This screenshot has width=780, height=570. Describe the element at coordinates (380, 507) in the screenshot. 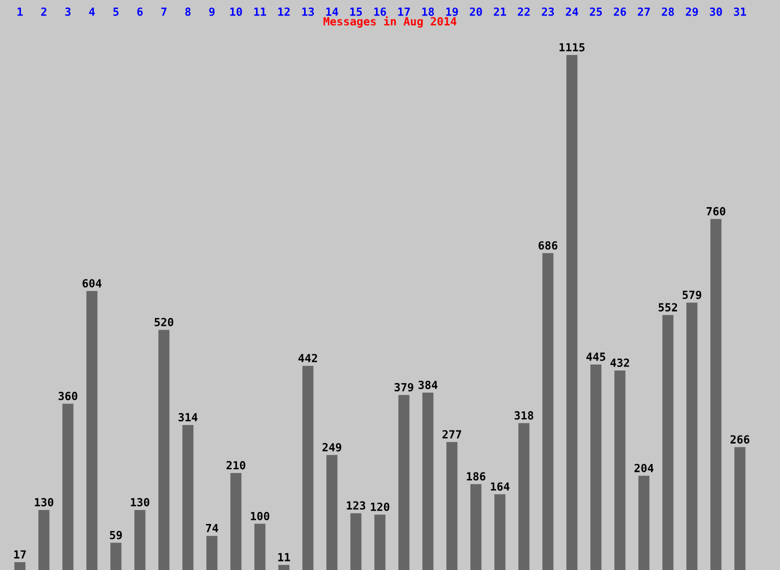

I see `data-label: 120` at that location.